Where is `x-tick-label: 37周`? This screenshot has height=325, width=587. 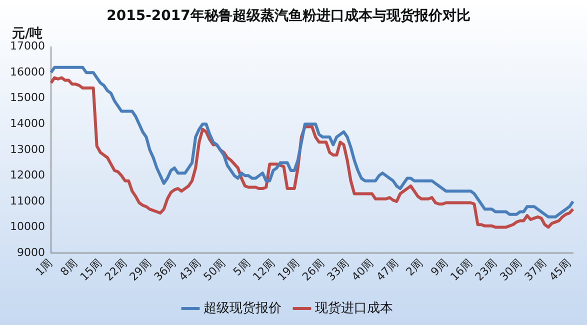 x-tick-label: 37周 is located at coordinates (535, 270).